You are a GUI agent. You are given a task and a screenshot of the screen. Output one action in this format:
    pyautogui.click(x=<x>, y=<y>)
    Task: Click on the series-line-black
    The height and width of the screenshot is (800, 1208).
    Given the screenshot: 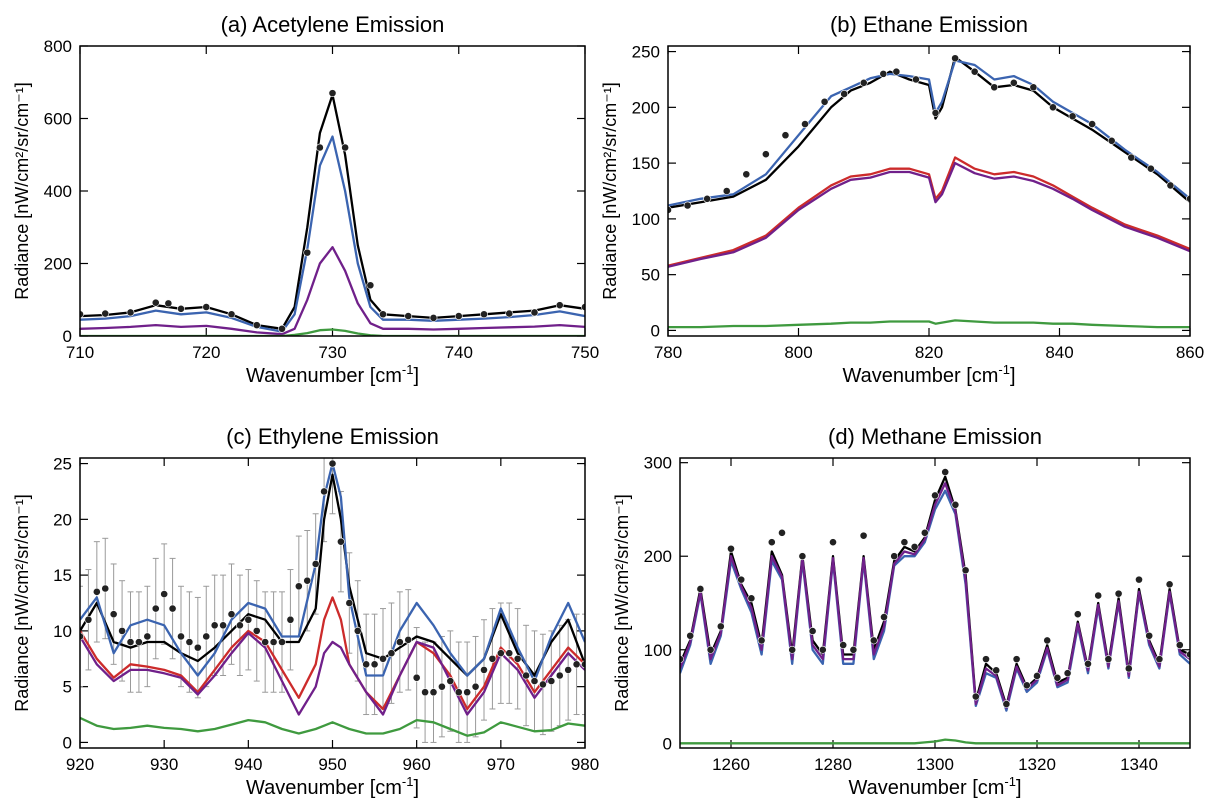 What is the action you would take?
    pyautogui.click(x=332, y=211)
    